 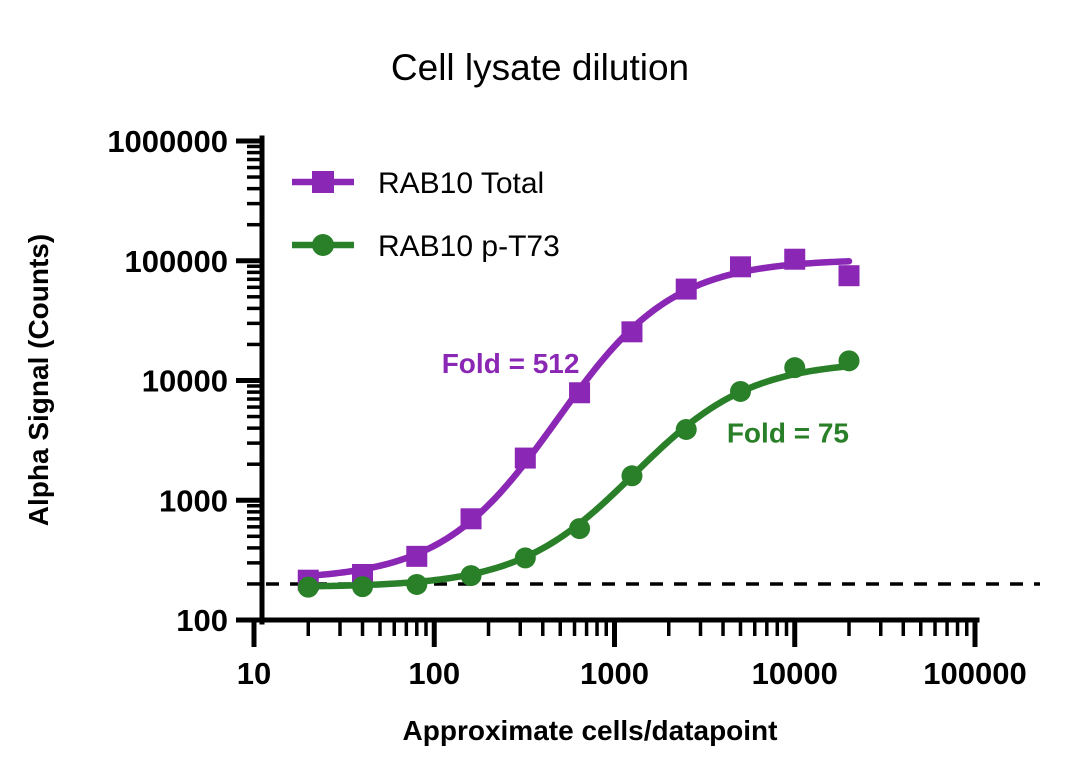 What do you see at coordinates (323, 182) in the screenshot?
I see `legend-marker-square` at bounding box center [323, 182].